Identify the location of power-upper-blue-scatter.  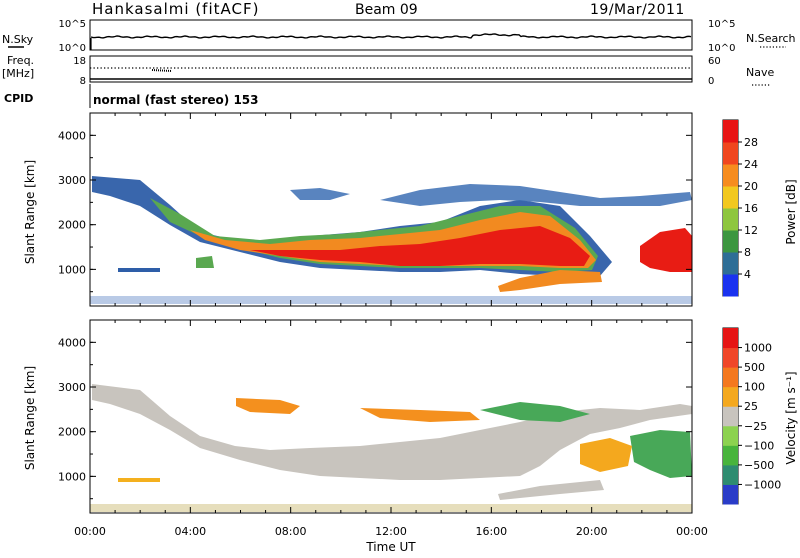
(536, 195).